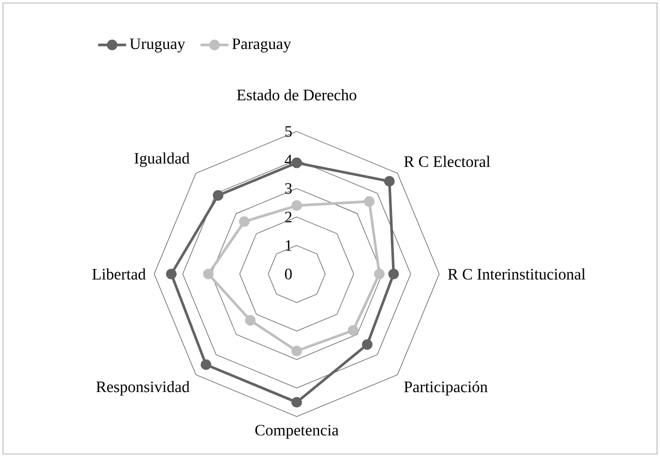 The image size is (660, 457). What do you see at coordinates (288, 188) in the screenshot?
I see `y-tick-label: 3` at bounding box center [288, 188].